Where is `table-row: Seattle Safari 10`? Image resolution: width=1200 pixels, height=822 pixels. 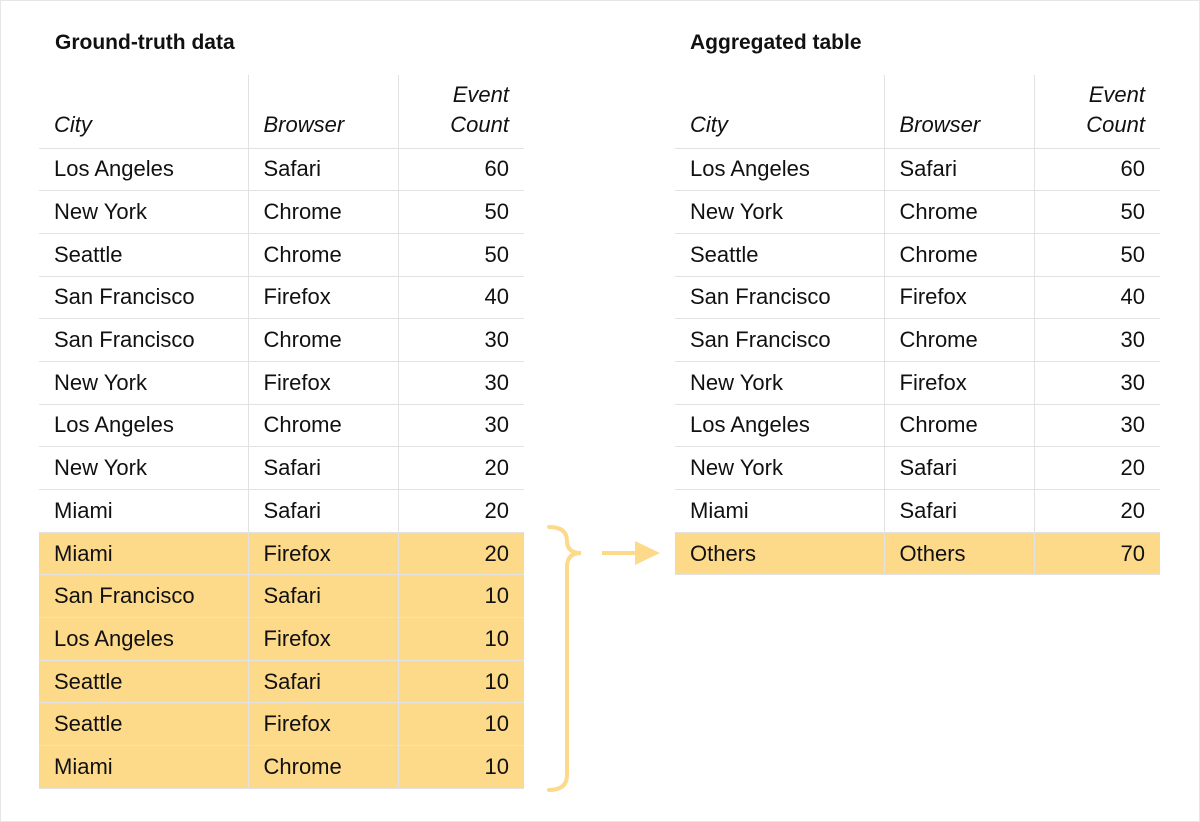 table-row: Seattle Safari 10 is located at coordinates (281, 682).